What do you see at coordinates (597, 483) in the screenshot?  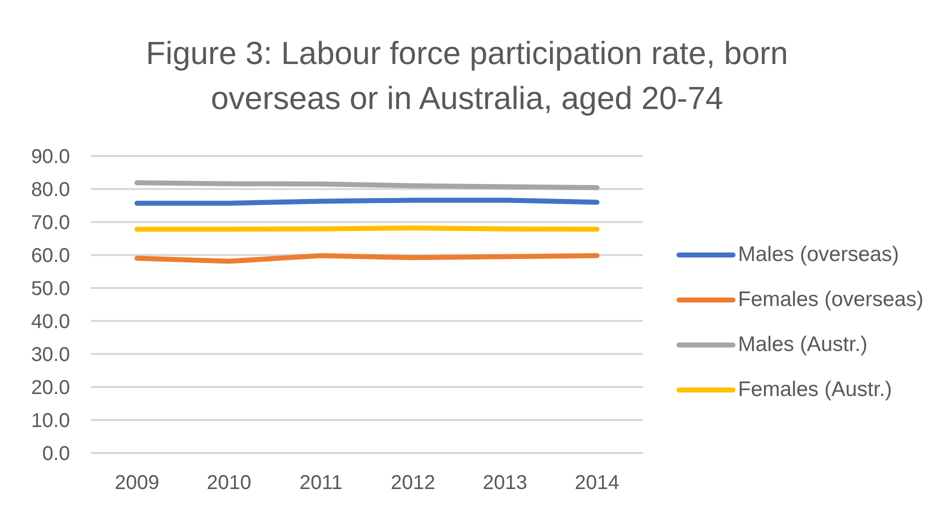 I see `x-tick-label: 2014` at bounding box center [597, 483].